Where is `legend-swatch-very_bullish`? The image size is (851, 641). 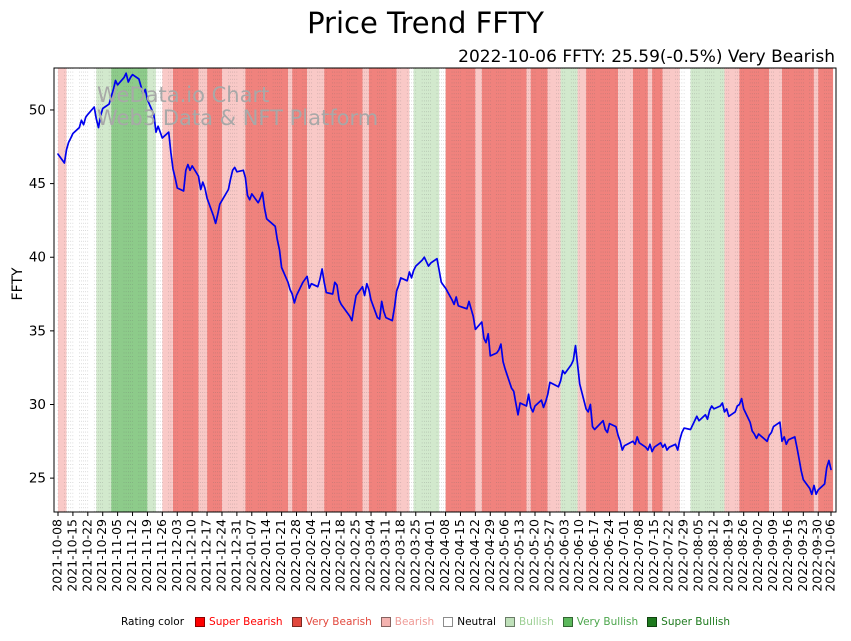 legend-swatch-very_bullish is located at coordinates (567, 622).